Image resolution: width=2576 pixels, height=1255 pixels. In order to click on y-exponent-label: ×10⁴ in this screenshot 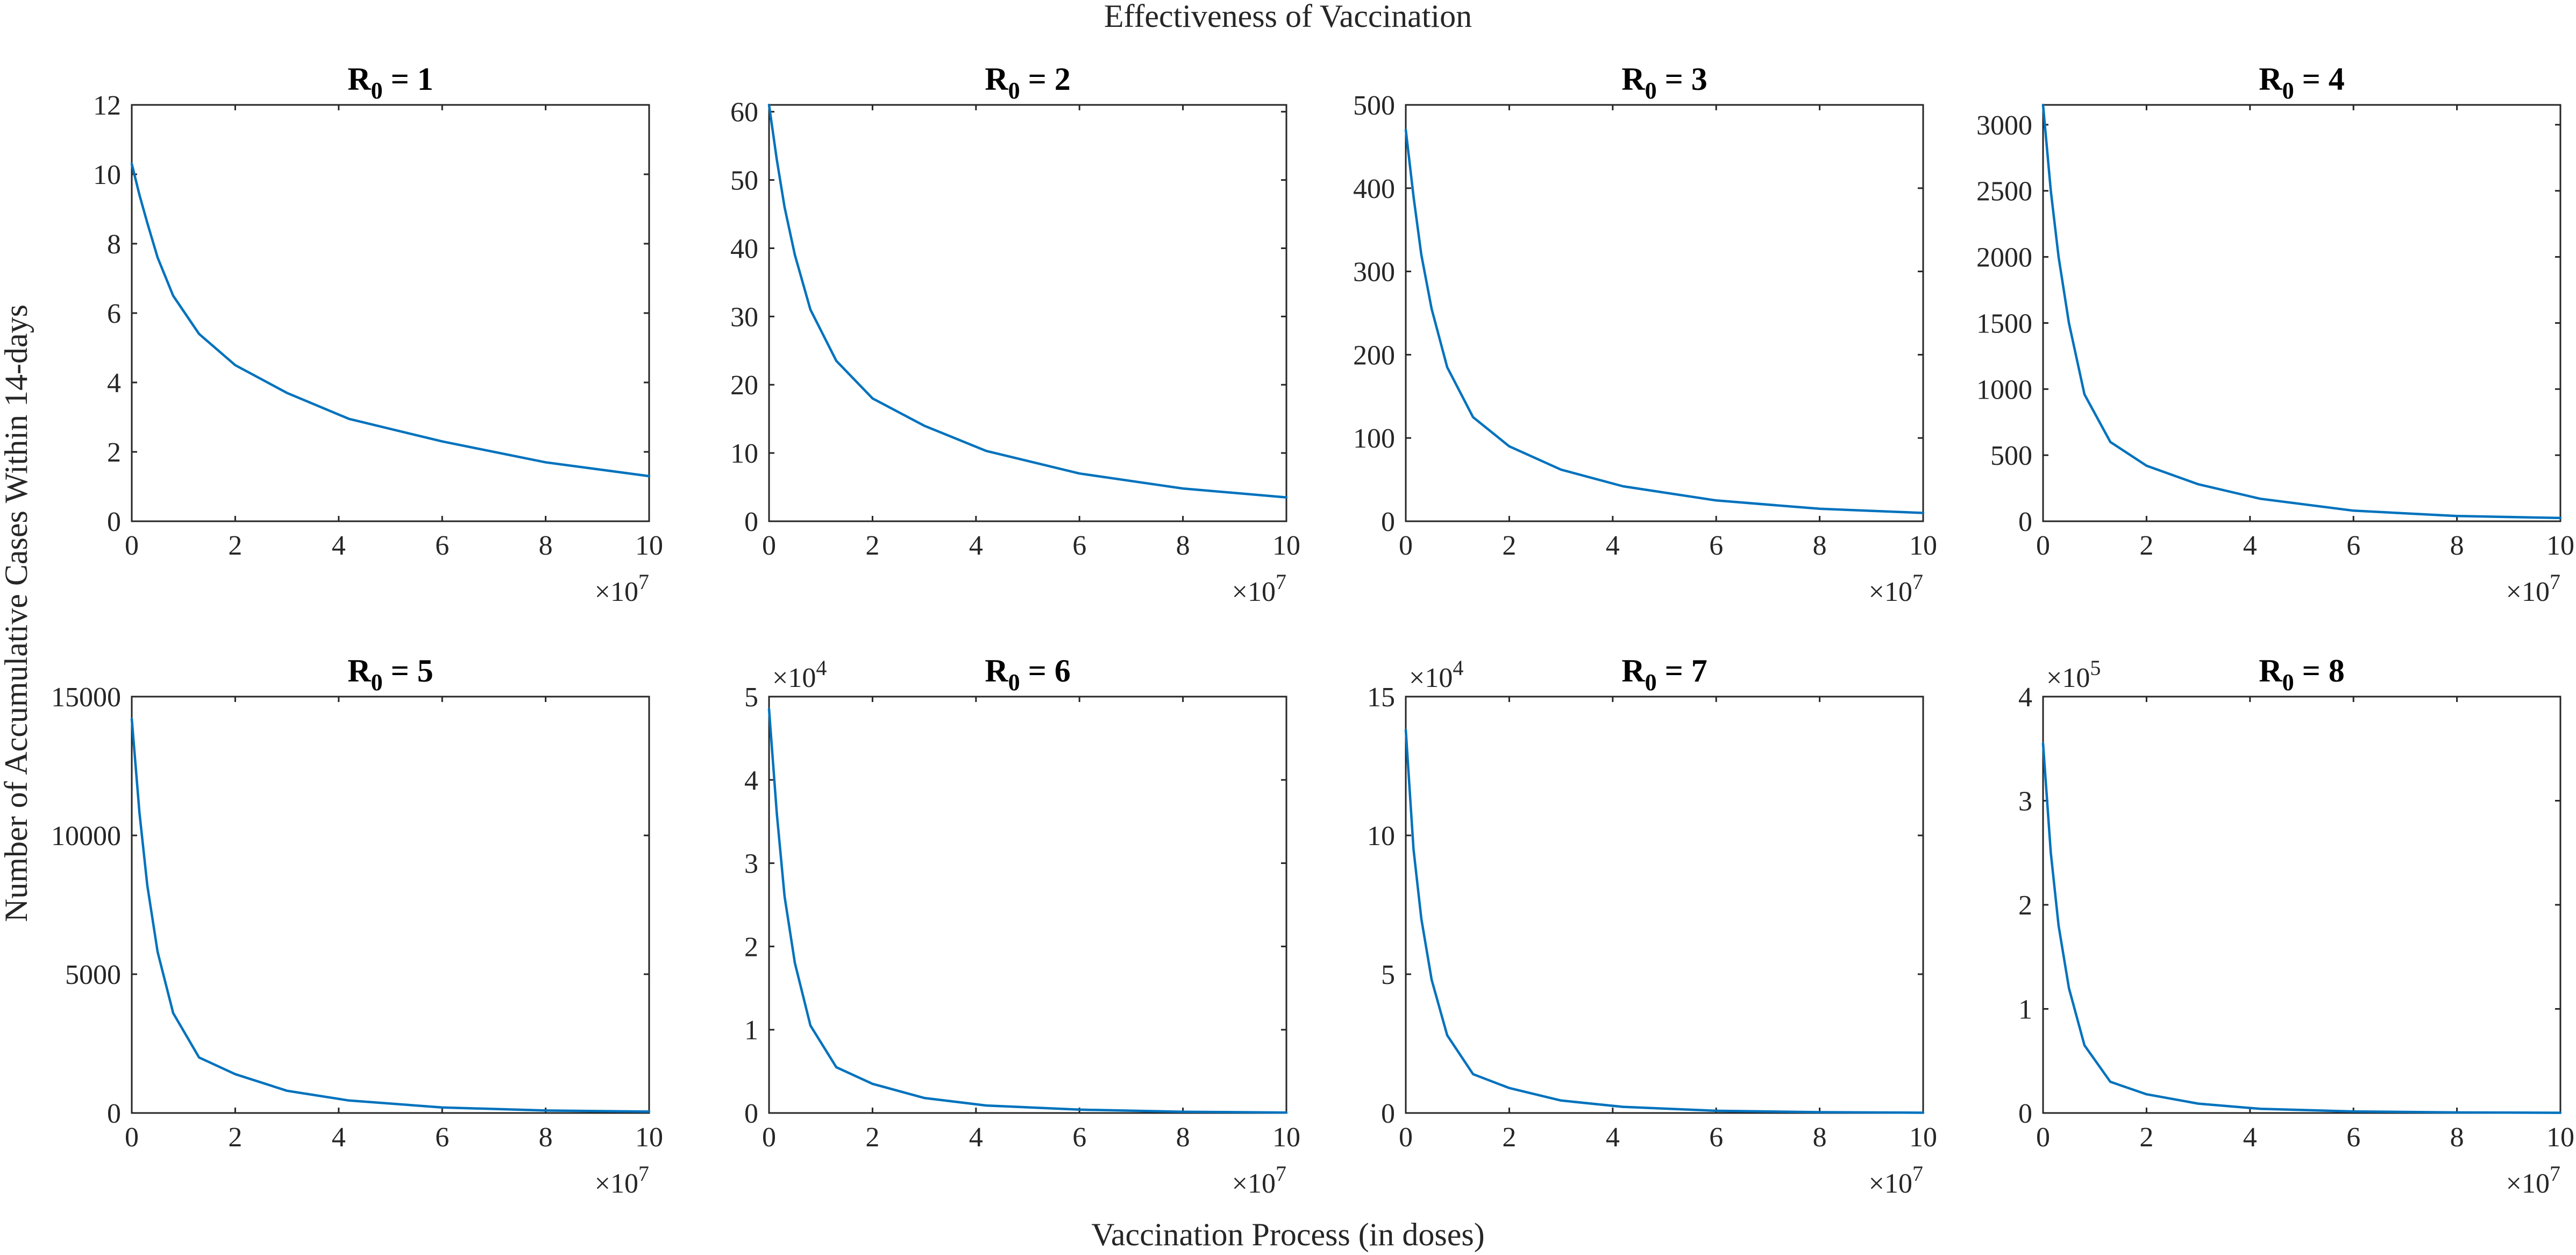, I will do `click(1436, 674)`.